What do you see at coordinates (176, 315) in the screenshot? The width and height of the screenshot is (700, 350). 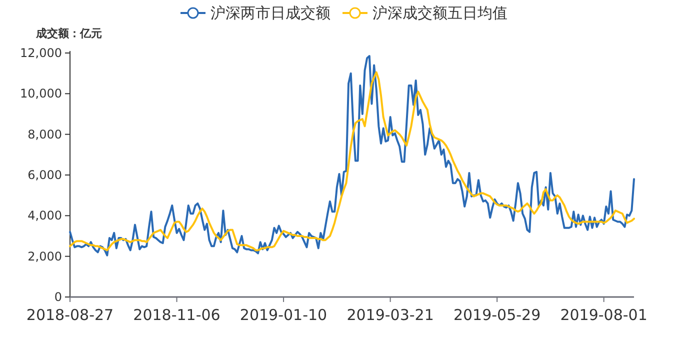 I see `x-tick-label: 2018-11-06` at bounding box center [176, 315].